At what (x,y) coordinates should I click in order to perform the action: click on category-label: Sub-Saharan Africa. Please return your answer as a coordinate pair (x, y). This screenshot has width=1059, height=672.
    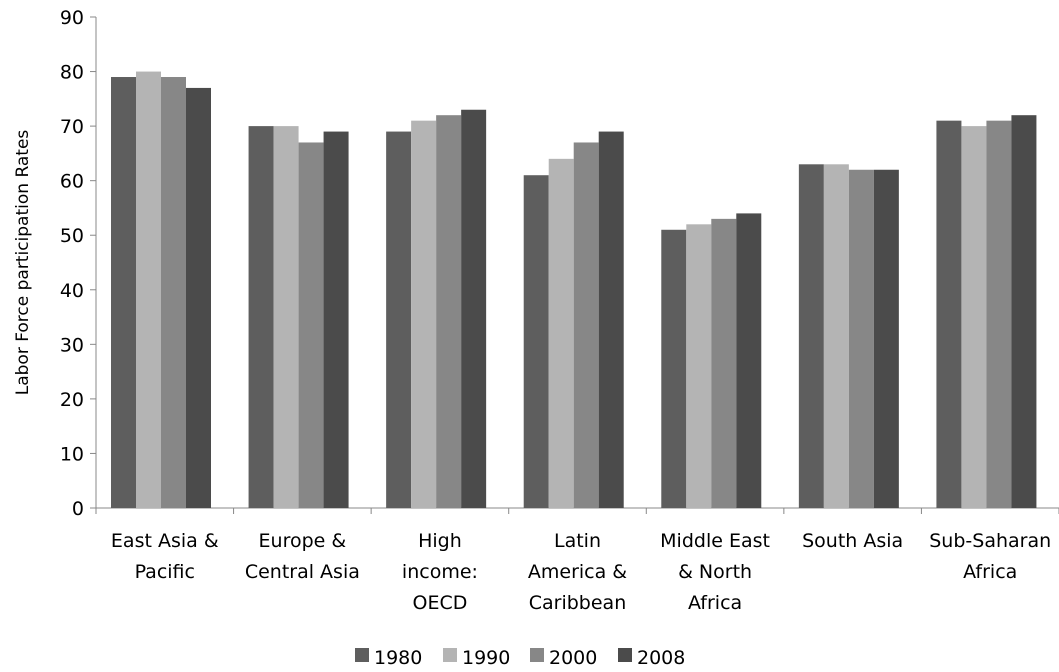
    Looking at the image, I should click on (990, 556).